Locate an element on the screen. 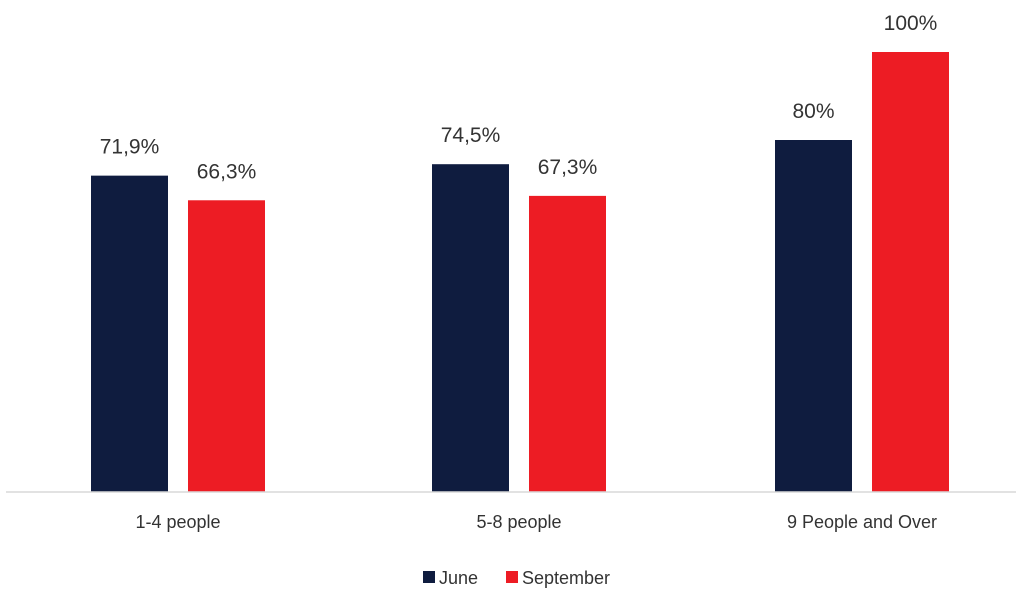 This screenshot has height=594, width=1022. legend-label-june: June is located at coordinates (458, 578).